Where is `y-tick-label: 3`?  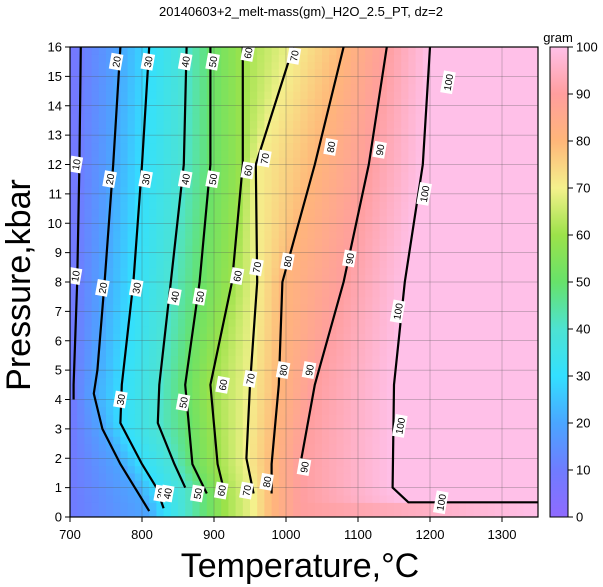
y-tick-label: 3 is located at coordinates (58, 428).